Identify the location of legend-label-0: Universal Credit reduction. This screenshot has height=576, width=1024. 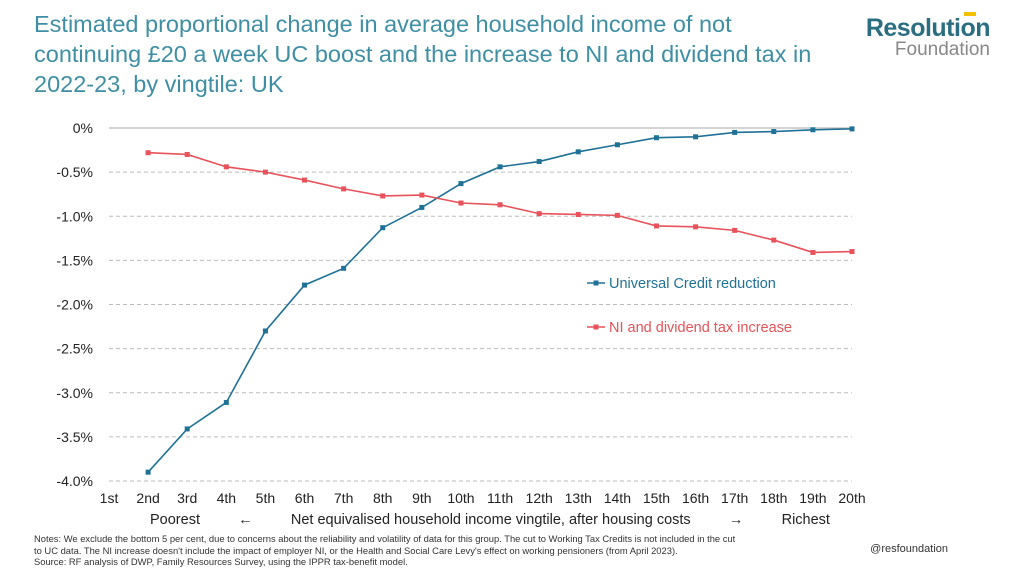
(692, 284).